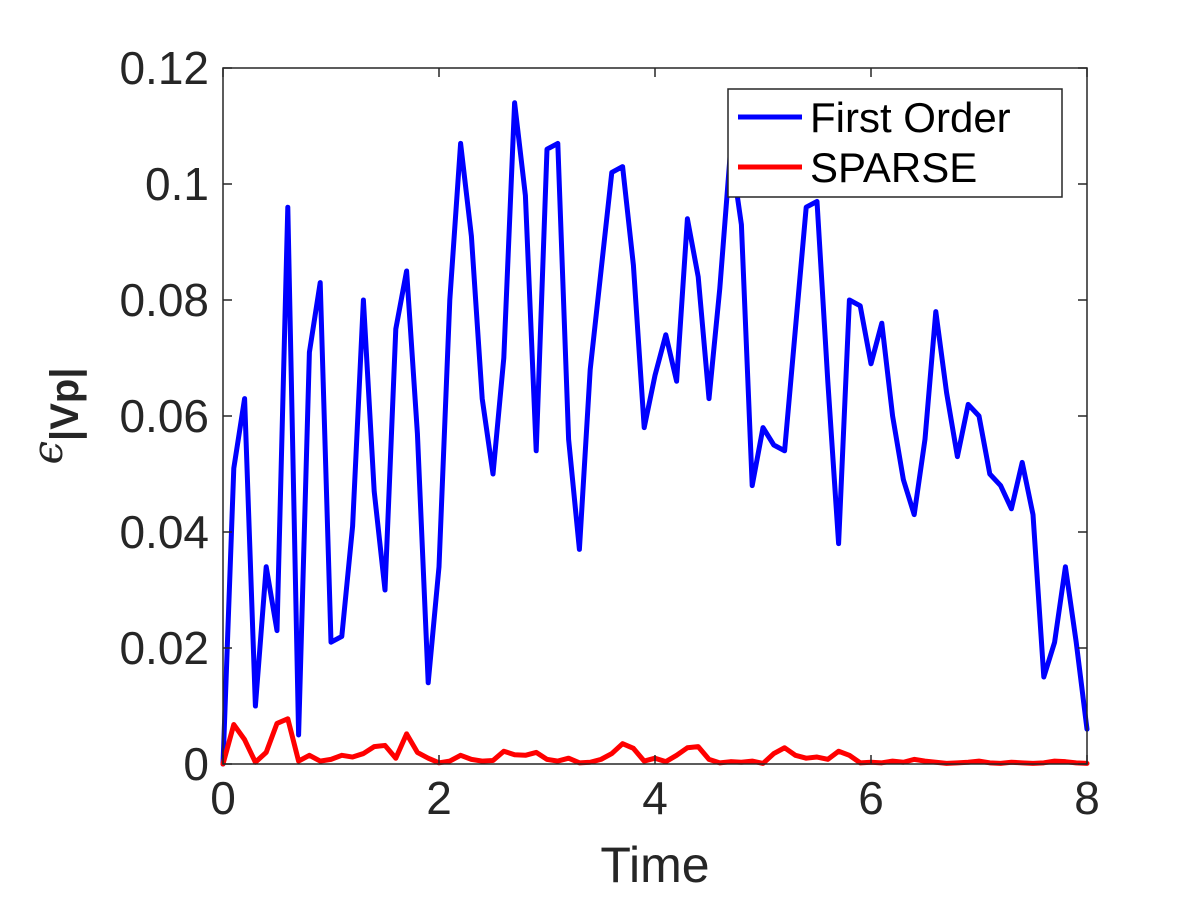 The image size is (1200, 900). I want to click on y-axis-title: ϵ|Vp|, so click(55, 415).